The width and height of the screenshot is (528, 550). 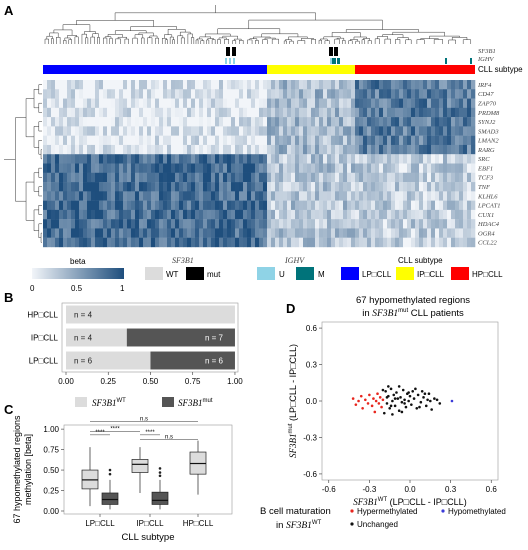 I want to click on gene-label: TNF, so click(x=484, y=187).